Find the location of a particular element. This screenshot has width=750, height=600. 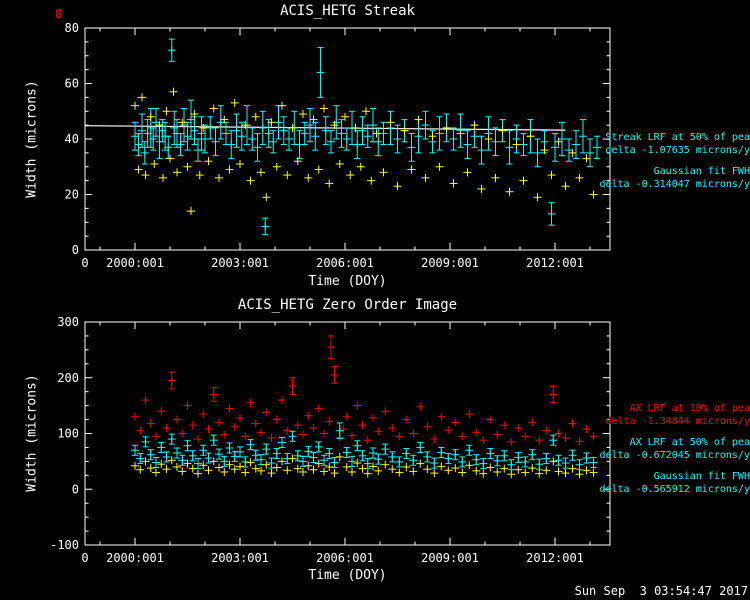

svg-text: 20 is located at coordinates (72, 195).